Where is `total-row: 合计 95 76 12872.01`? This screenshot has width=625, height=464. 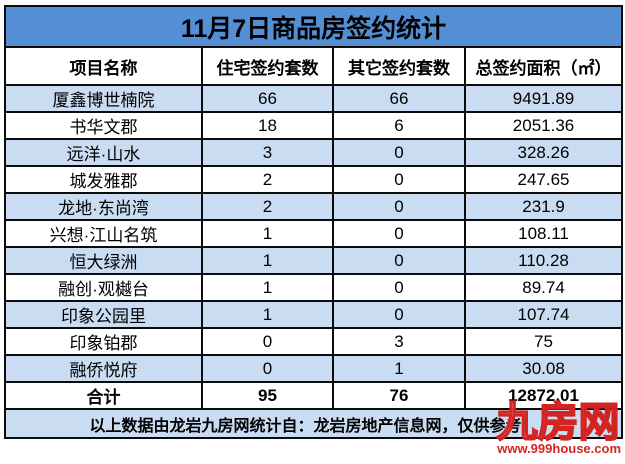 total-row: 合计 95 76 12872.01 is located at coordinates (314, 395).